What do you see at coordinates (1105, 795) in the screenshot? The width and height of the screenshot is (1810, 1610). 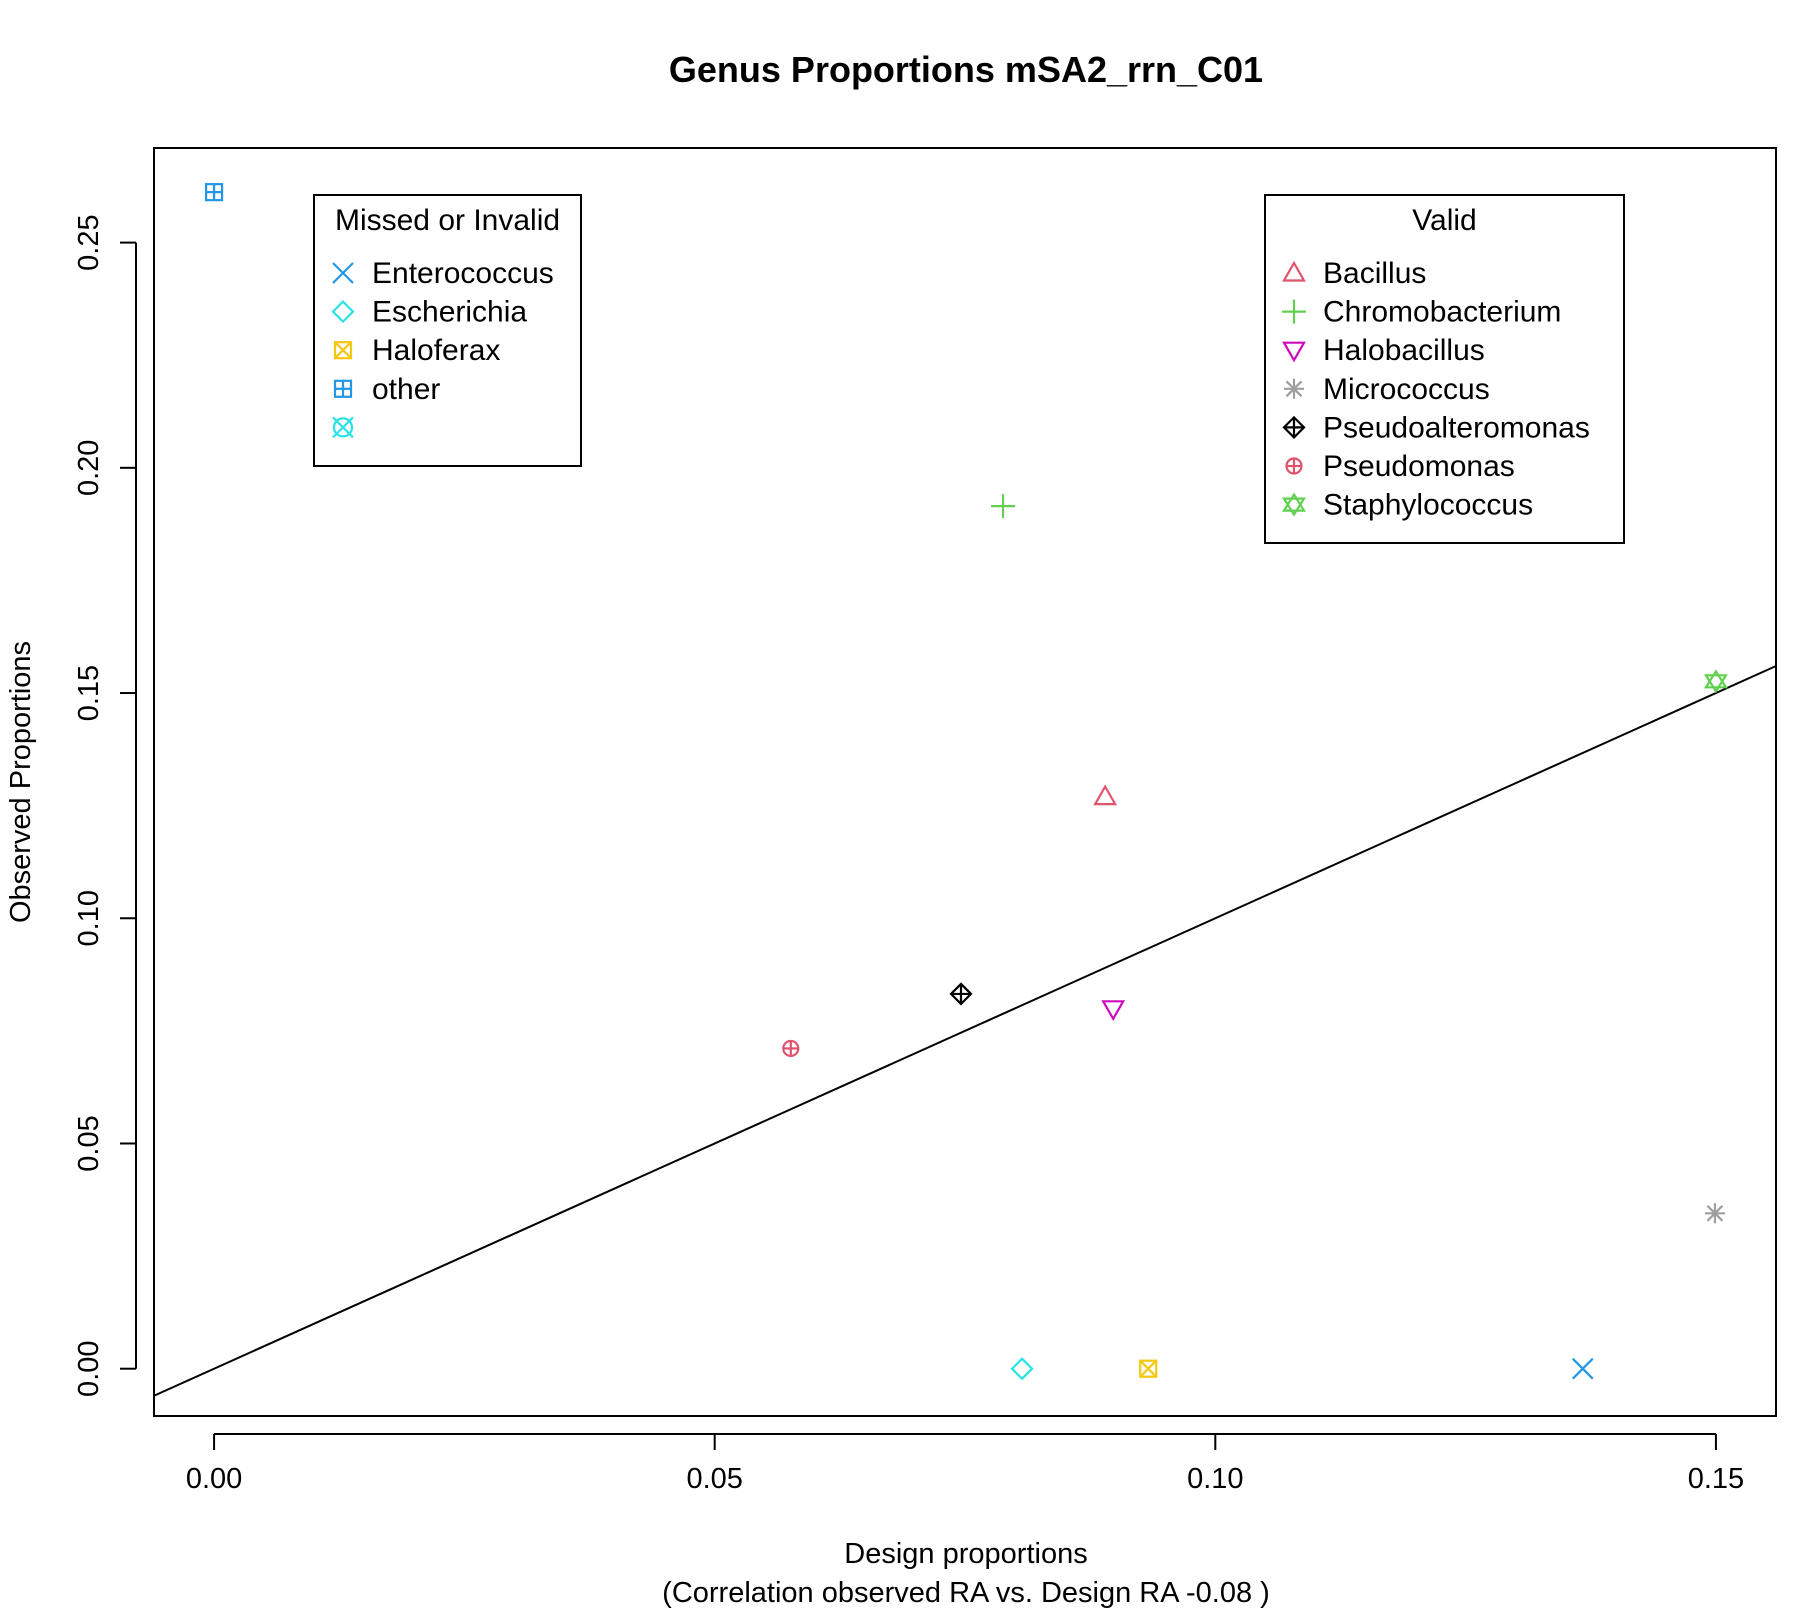 I see `point-bacillus` at bounding box center [1105, 795].